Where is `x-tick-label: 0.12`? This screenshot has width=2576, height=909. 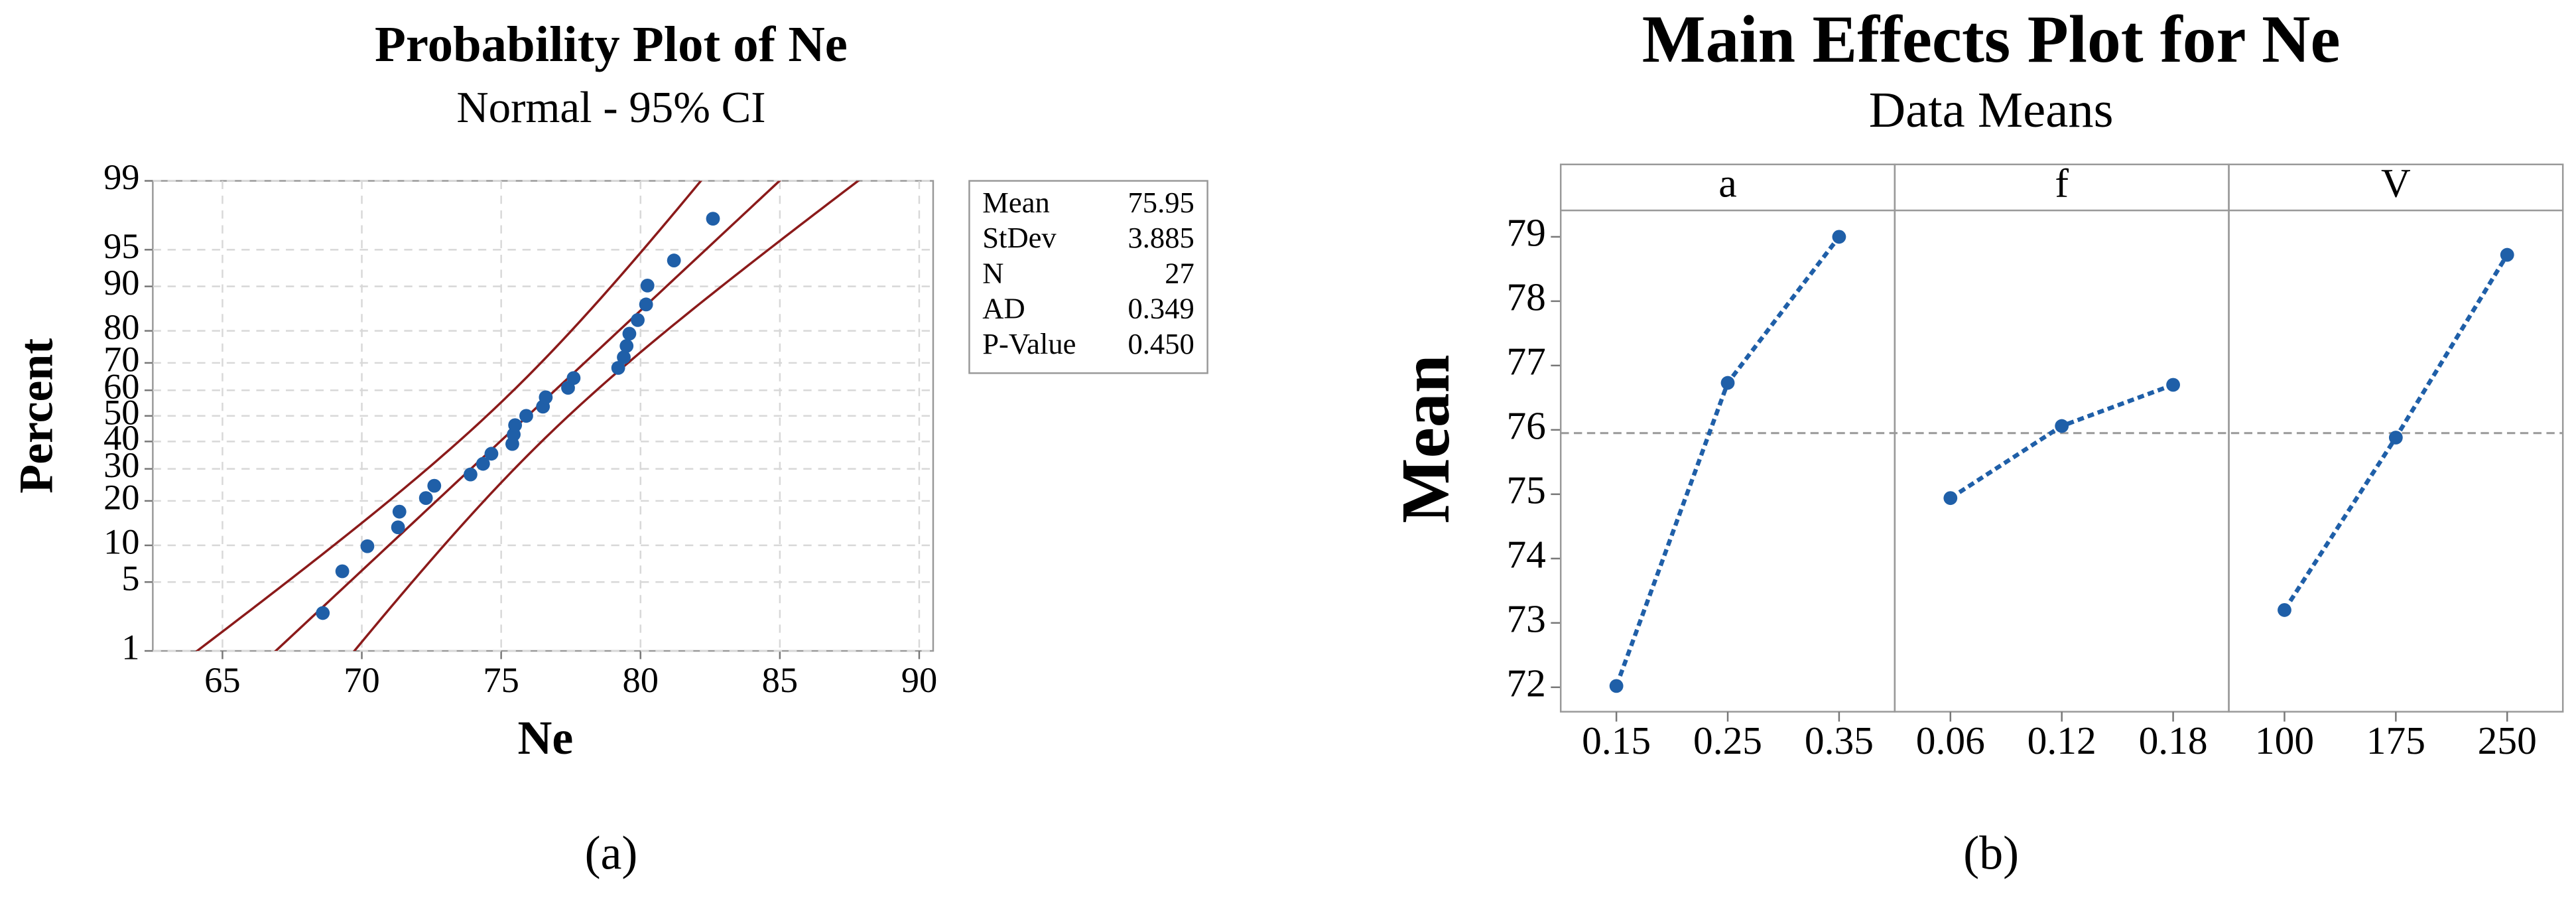
x-tick-label: 0.12 is located at coordinates (2062, 740).